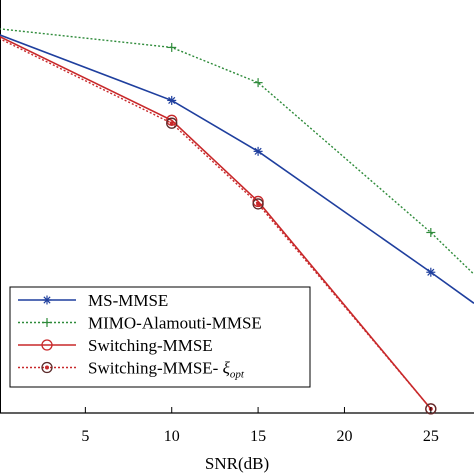  What do you see at coordinates (85, 436) in the screenshot?
I see `x-tick-label: 5` at bounding box center [85, 436].